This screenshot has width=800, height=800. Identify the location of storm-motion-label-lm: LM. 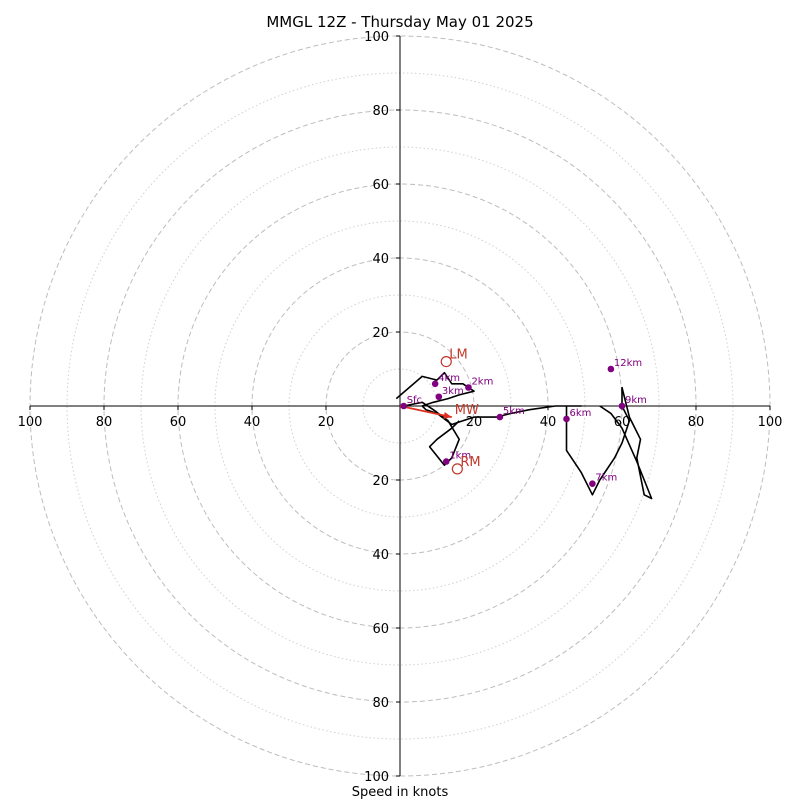
(458, 355).